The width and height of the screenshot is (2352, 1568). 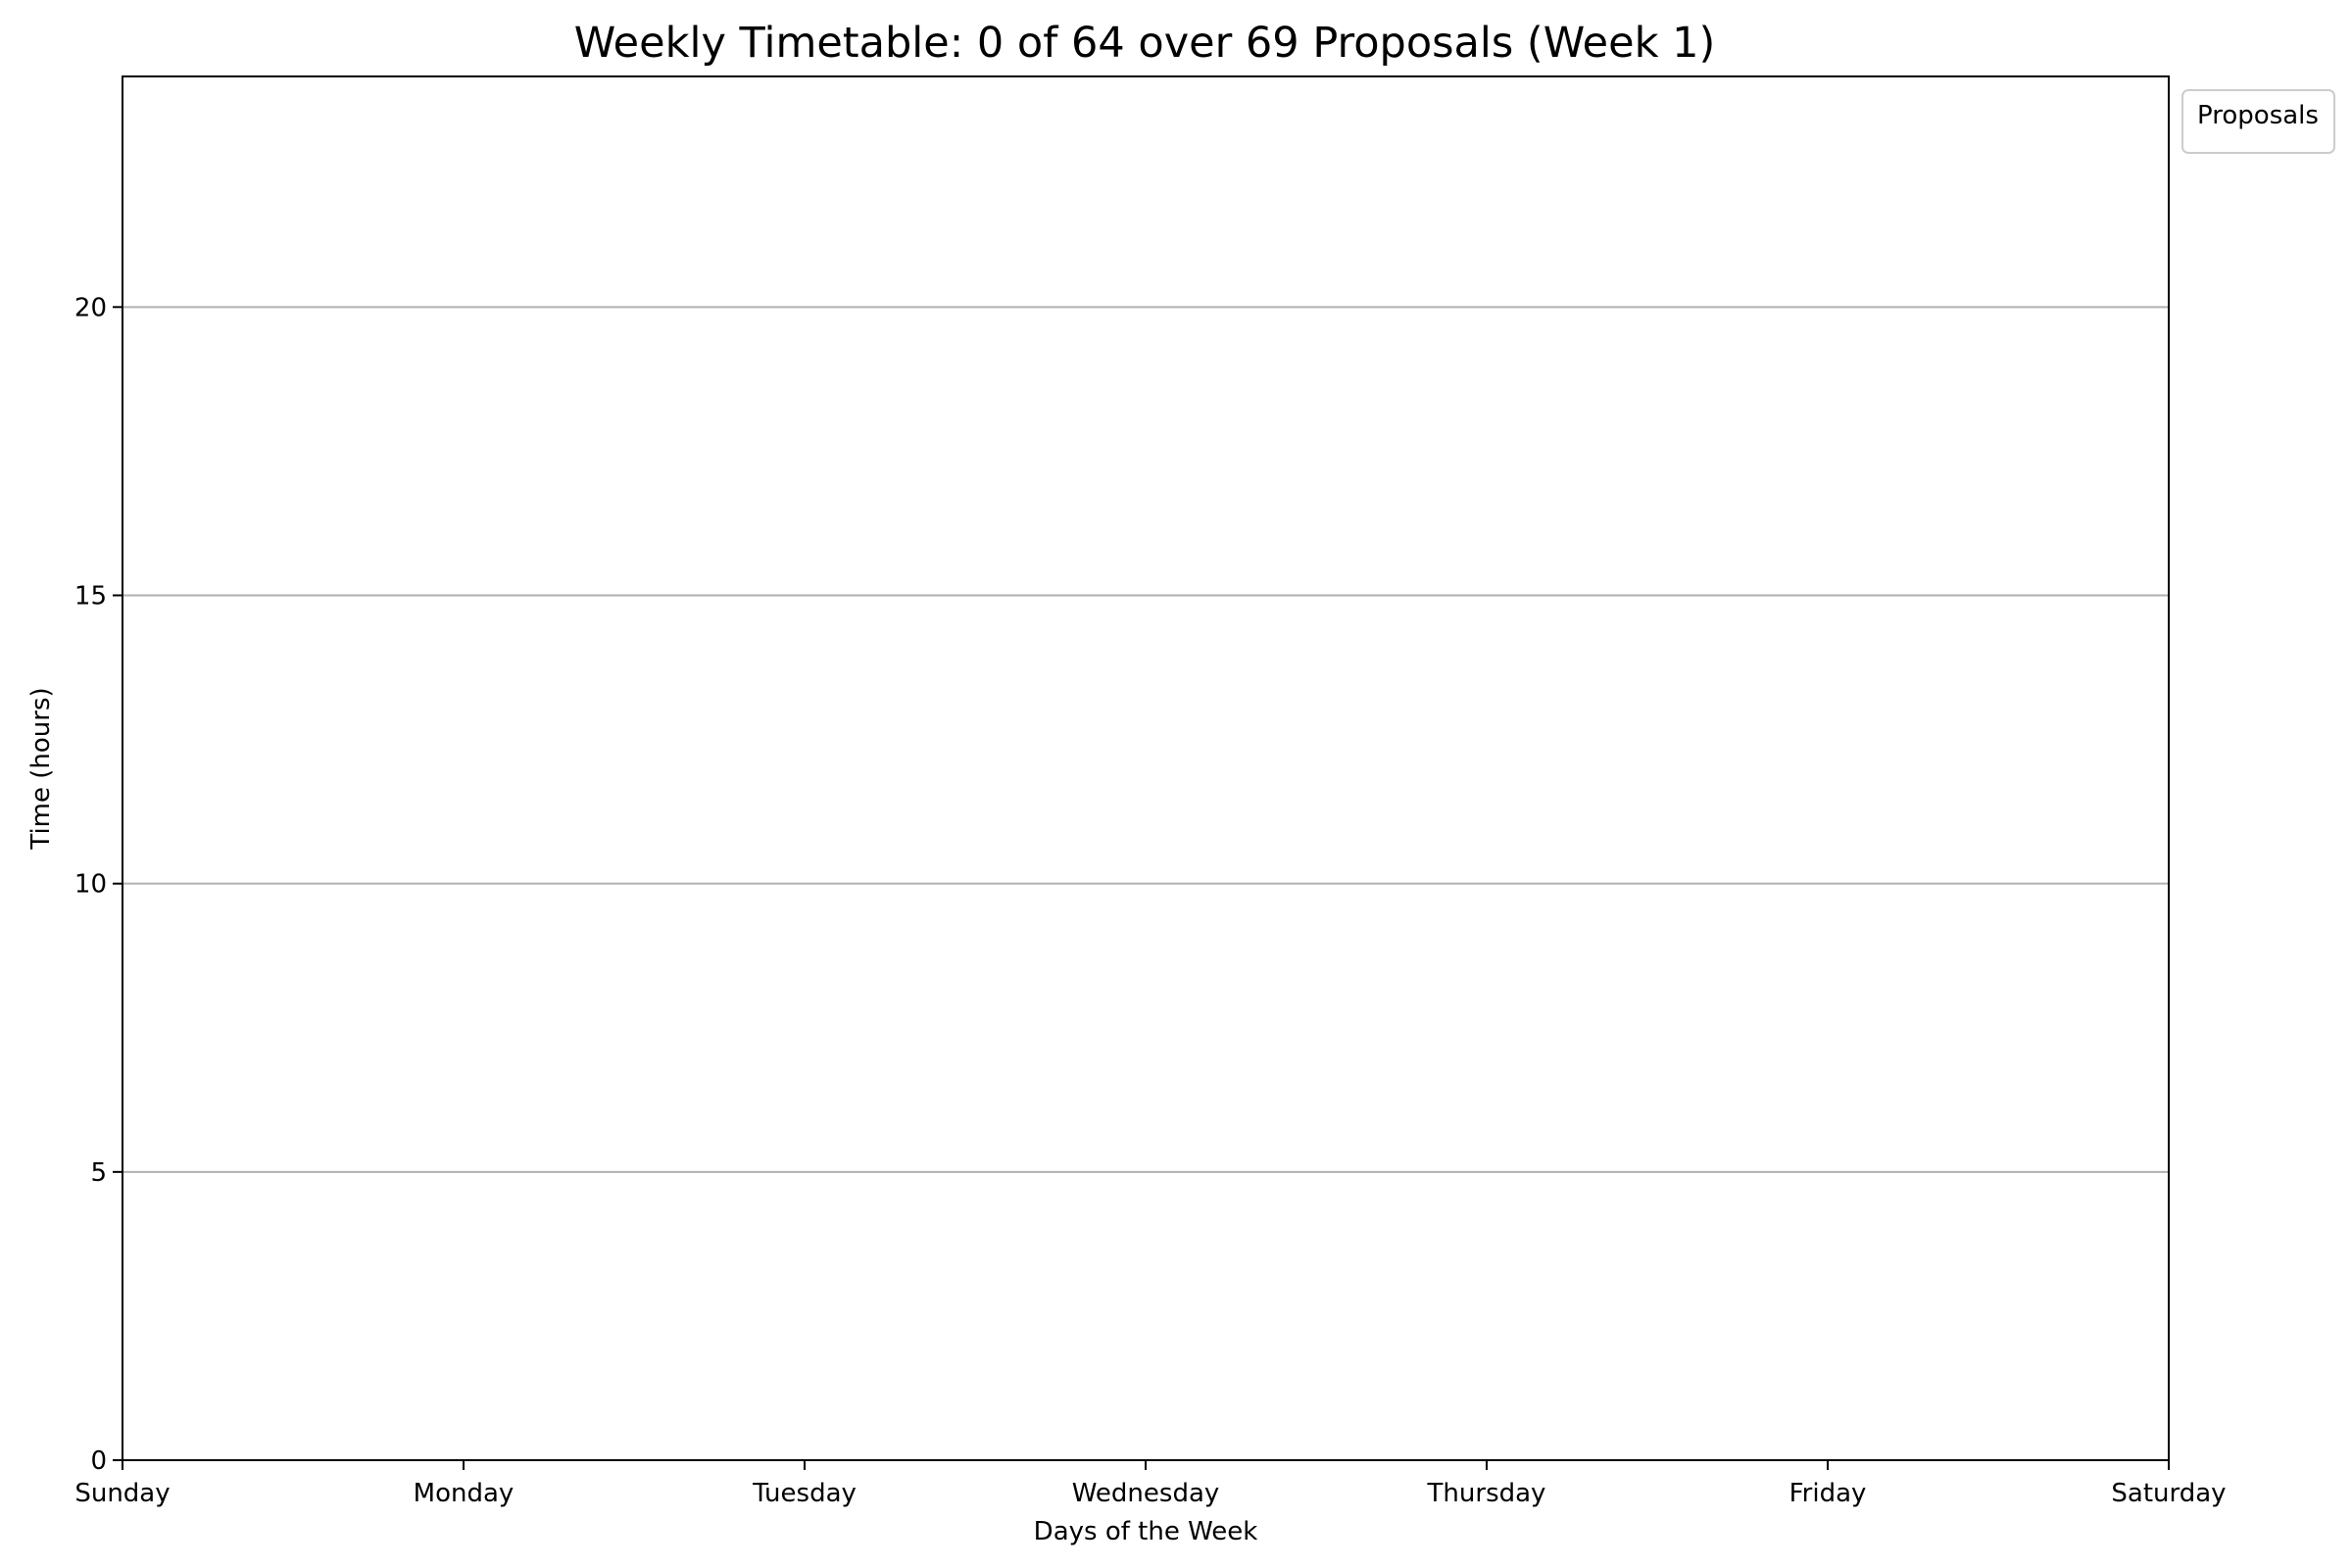 What do you see at coordinates (122, 1493) in the screenshot?
I see `x-tick-label: Sunday` at bounding box center [122, 1493].